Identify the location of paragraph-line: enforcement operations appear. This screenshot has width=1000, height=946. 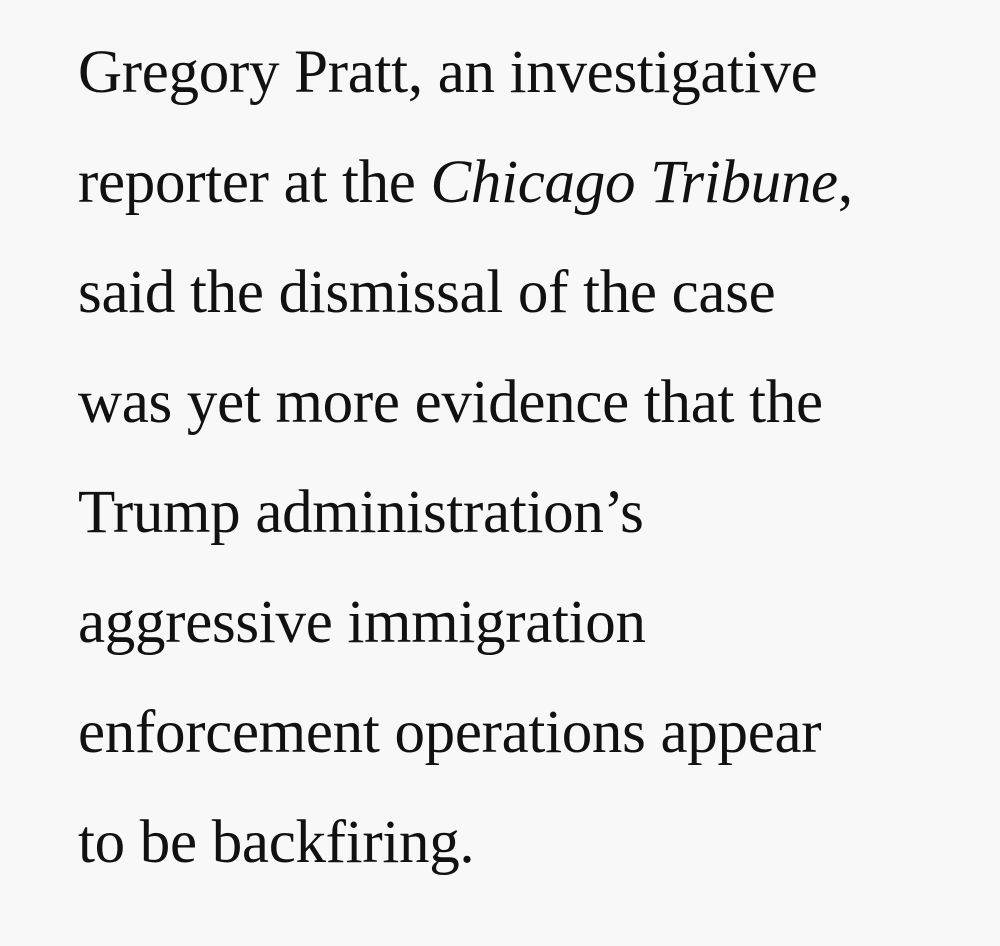
(465, 733).